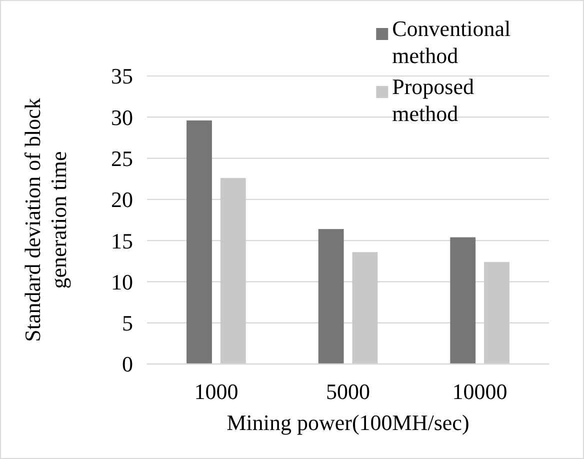  I want to click on x-axis-title: Mining power(100MH/sec), so click(348, 422).